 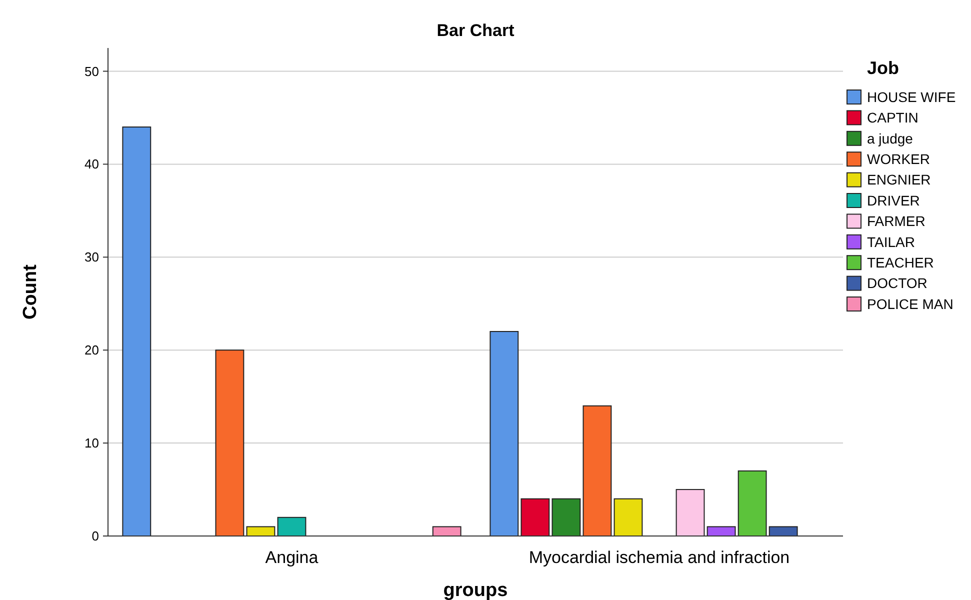 What do you see at coordinates (898, 159) in the screenshot?
I see `legend-label: WORKER` at bounding box center [898, 159].